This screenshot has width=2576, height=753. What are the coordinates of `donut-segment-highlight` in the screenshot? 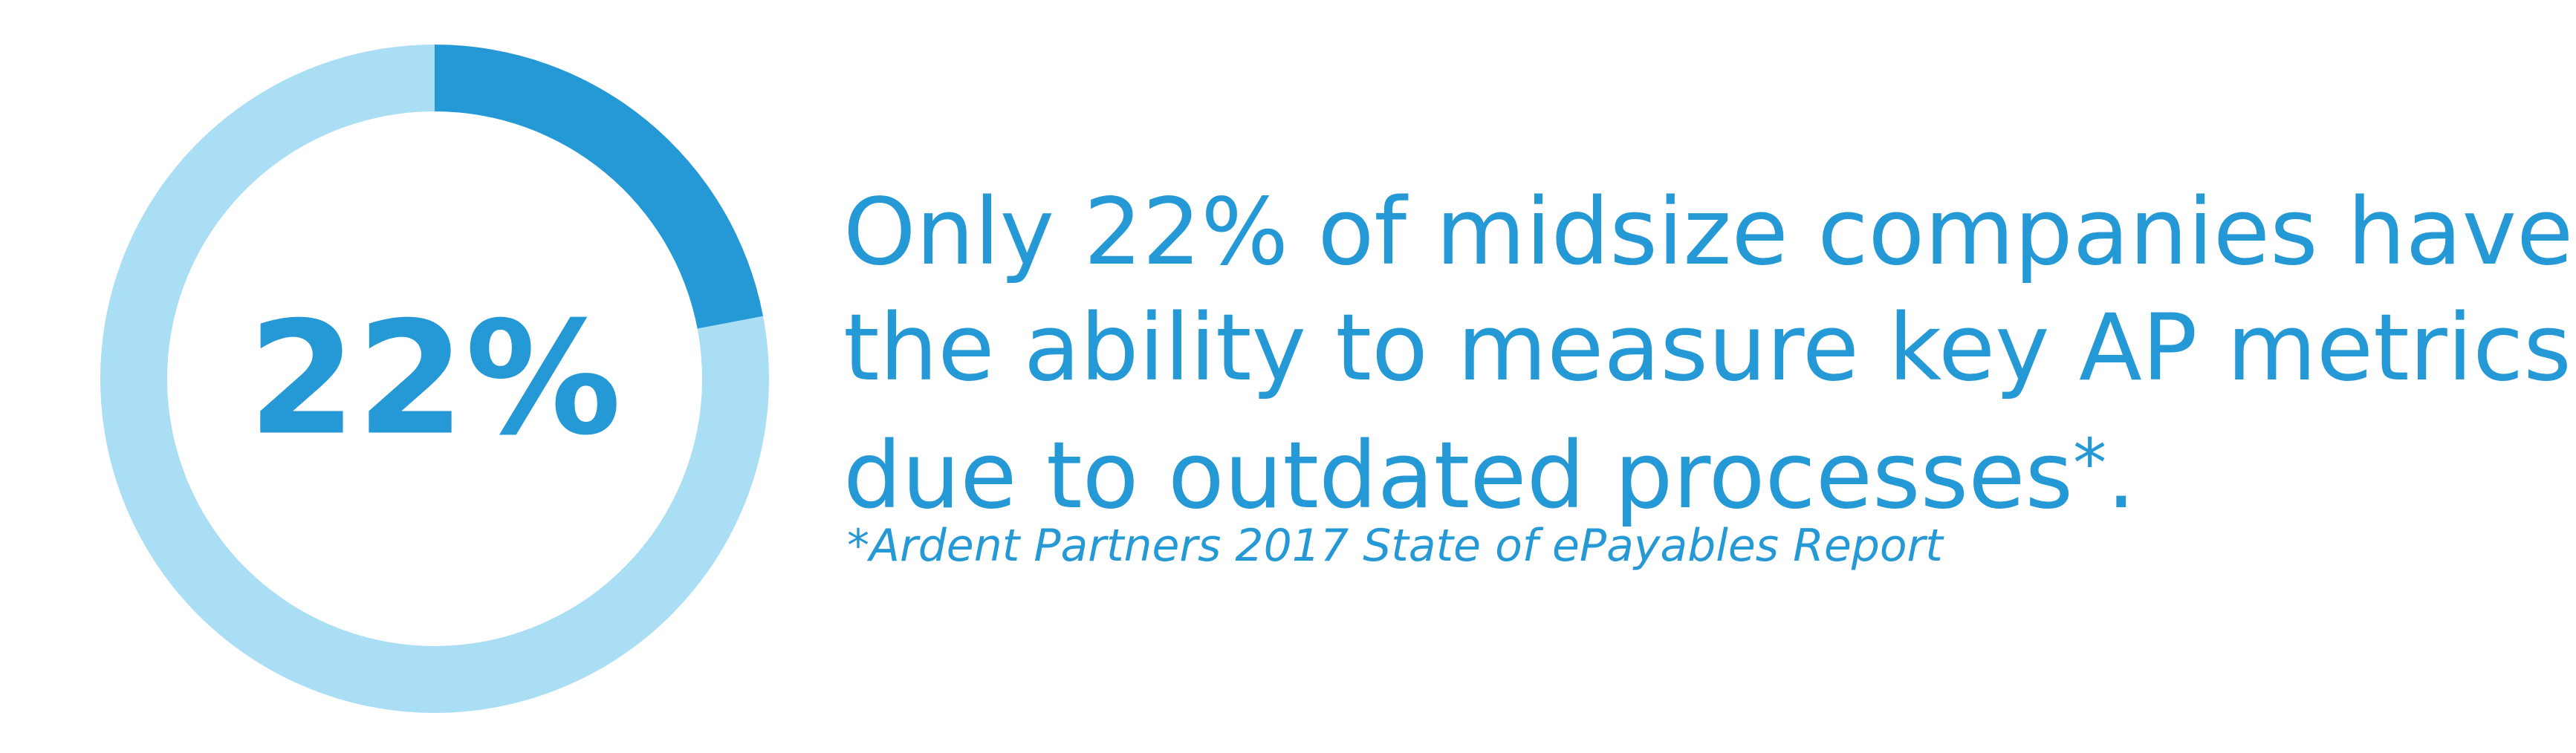 It's located at (599, 187).